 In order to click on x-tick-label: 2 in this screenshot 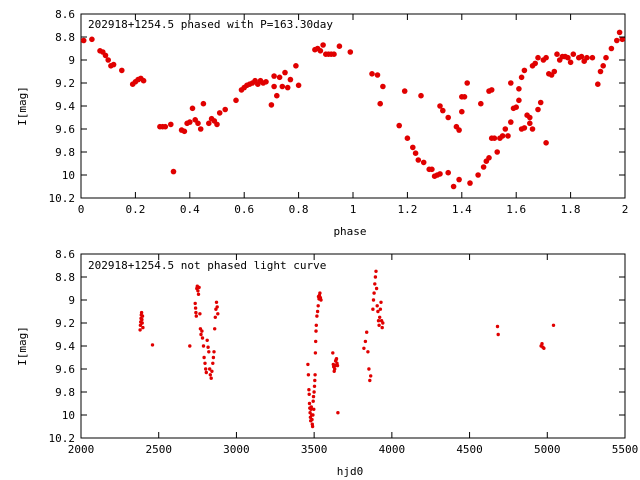, I will do `click(625, 209)`.